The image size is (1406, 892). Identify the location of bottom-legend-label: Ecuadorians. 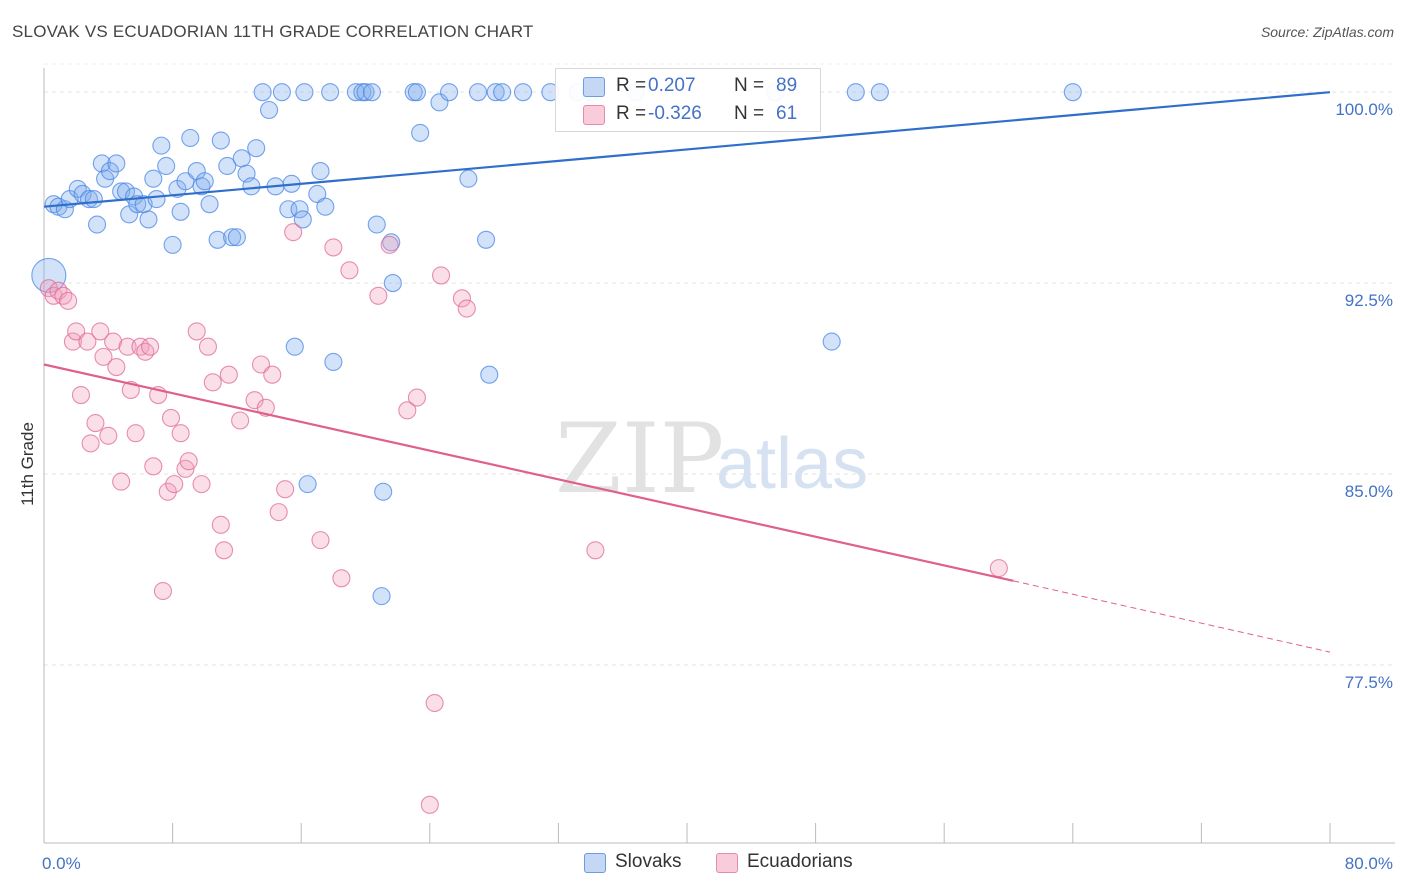
(800, 861).